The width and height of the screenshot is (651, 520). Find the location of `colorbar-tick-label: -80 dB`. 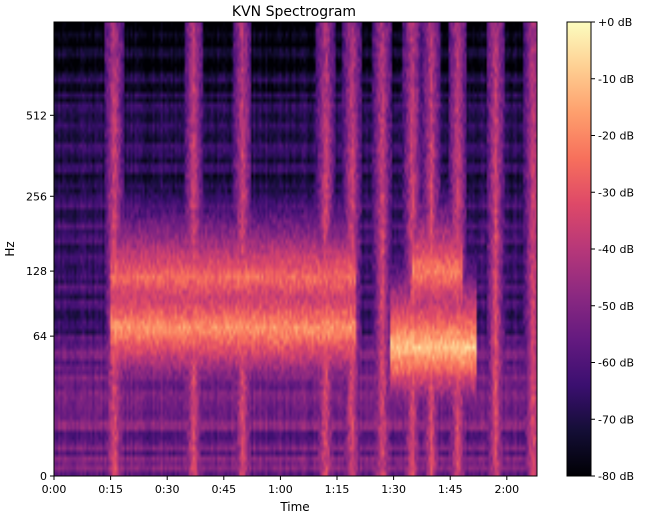

colorbar-tick-label: -80 dB is located at coordinates (616, 476).